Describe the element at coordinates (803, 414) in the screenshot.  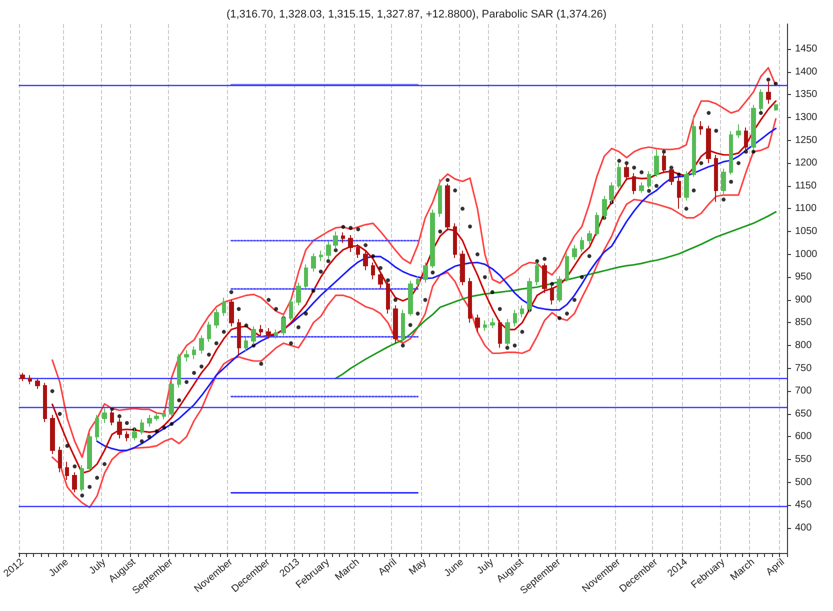
I see `y-tick-label: 650` at that location.